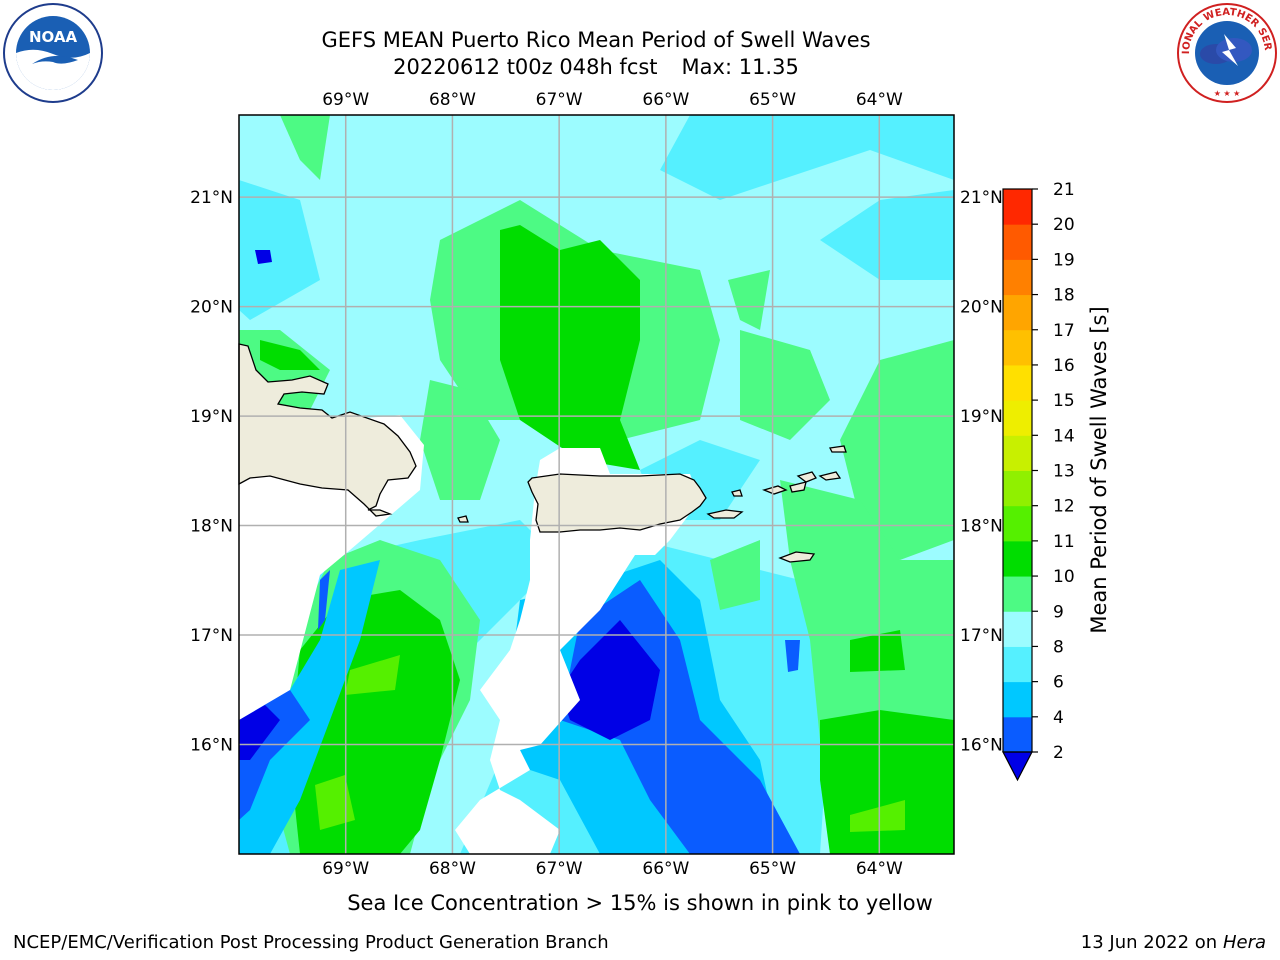  What do you see at coordinates (981, 308) in the screenshot?
I see `lat-label-right: 20°N` at bounding box center [981, 308].